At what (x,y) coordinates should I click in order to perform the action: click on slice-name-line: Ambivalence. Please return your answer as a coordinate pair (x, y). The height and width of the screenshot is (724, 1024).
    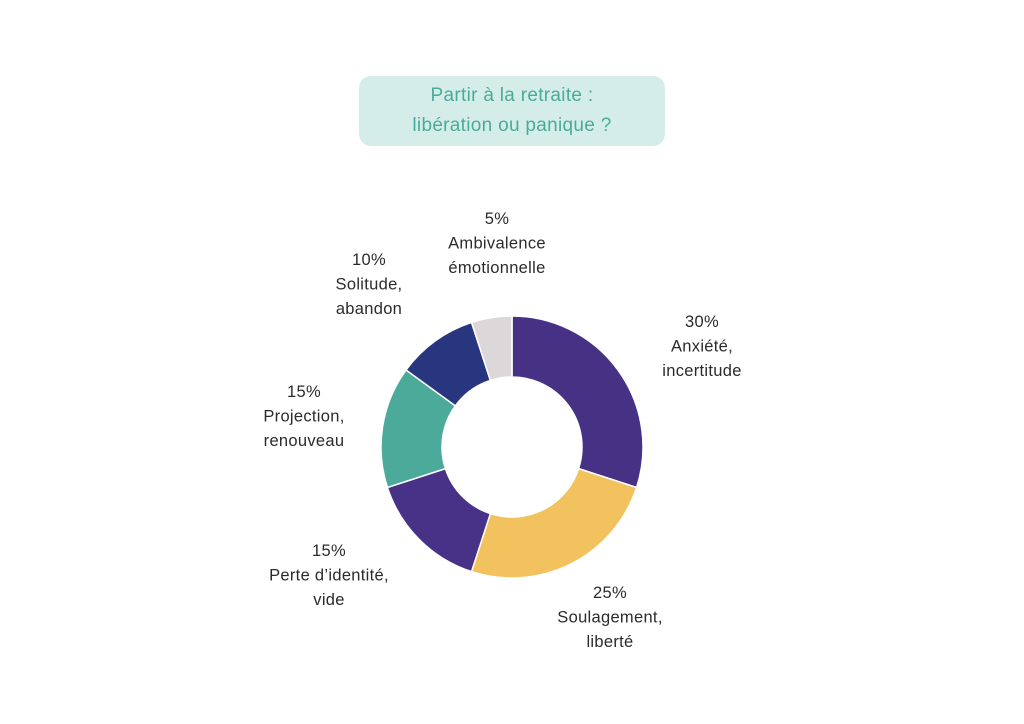
    Looking at the image, I should click on (497, 244).